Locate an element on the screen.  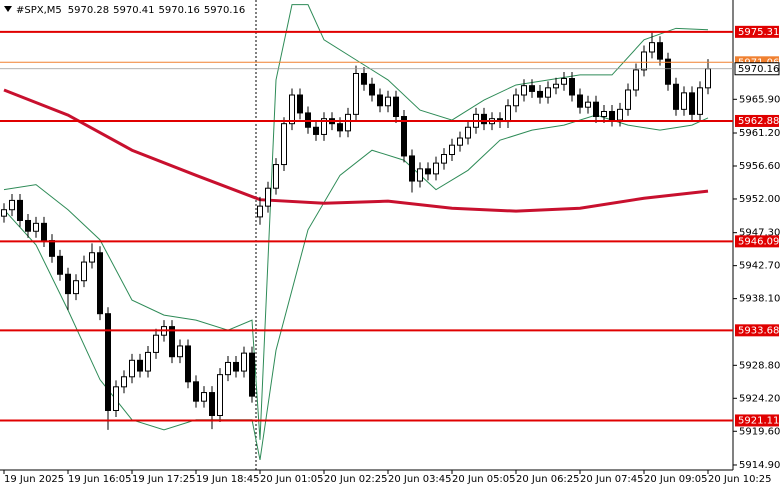
header-value: 5970.28 is located at coordinates (88, 10).